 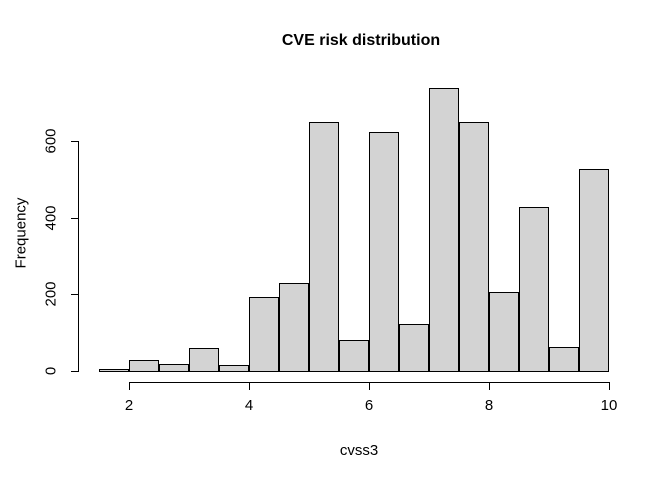 I want to click on x-axis-title: cvss3, so click(x=359, y=450).